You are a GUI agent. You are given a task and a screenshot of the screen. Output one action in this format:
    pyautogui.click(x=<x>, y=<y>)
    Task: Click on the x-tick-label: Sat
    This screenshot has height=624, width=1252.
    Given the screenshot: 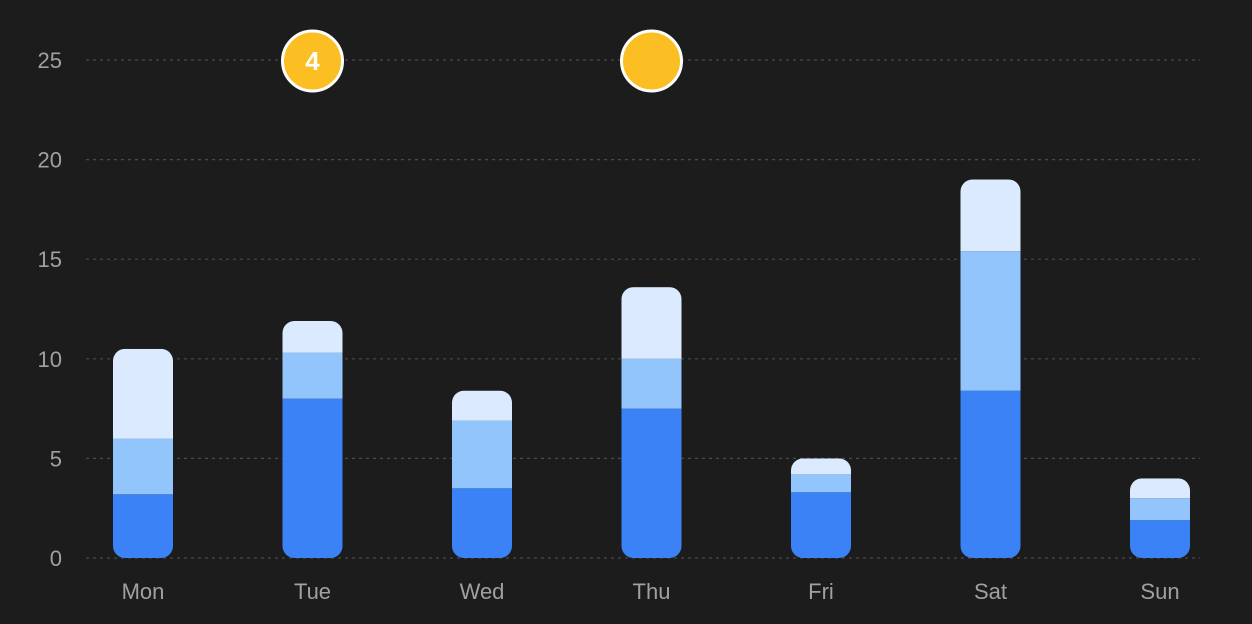 What is the action you would take?
    pyautogui.click(x=990, y=591)
    